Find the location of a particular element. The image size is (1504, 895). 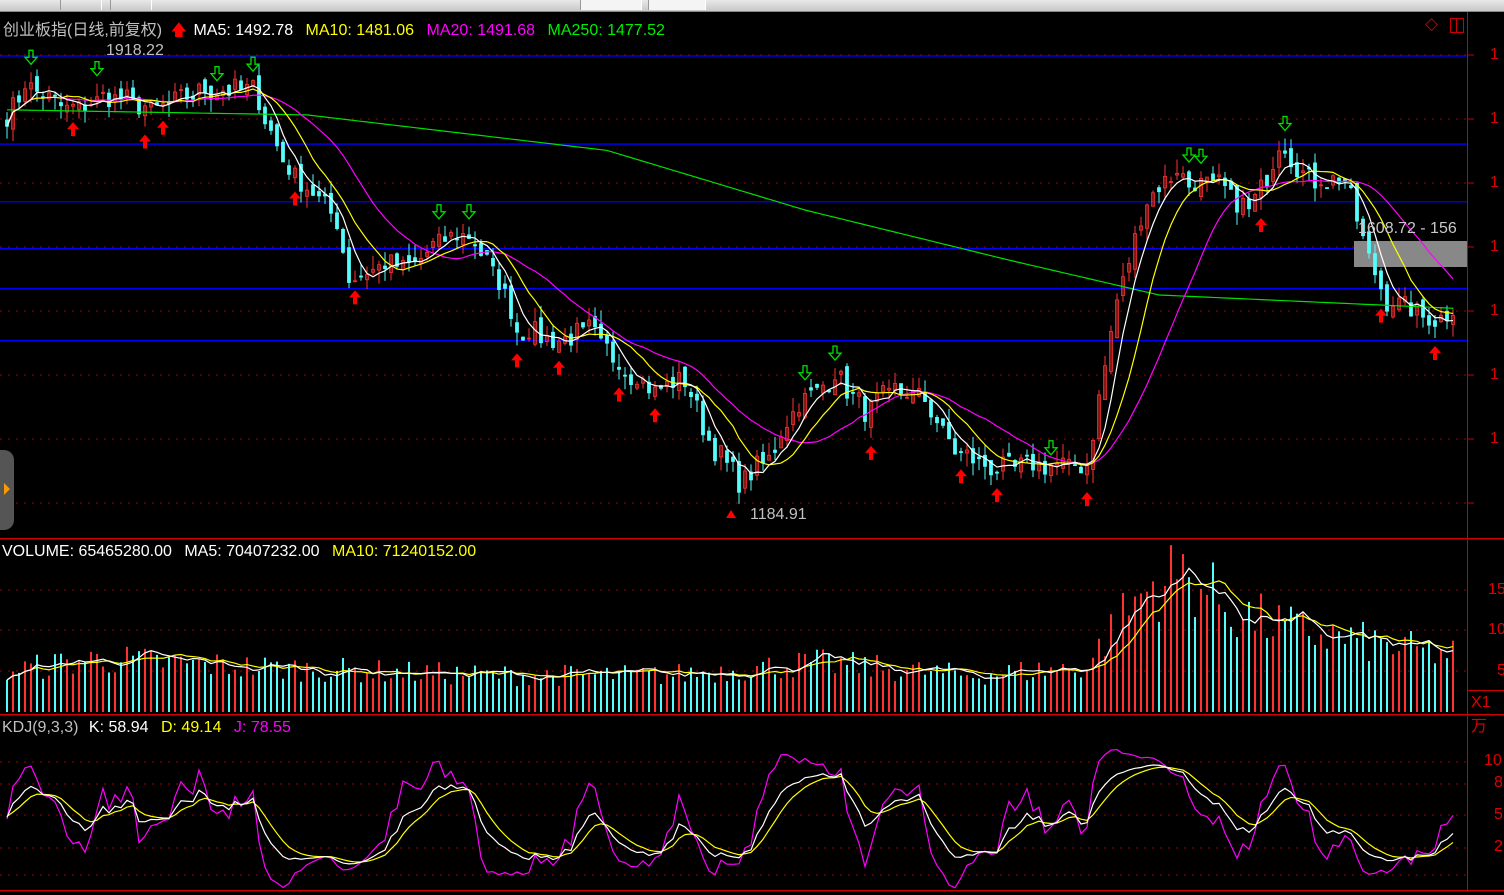

index-title: 创业板指(日线,前复权) is located at coordinates (83, 30).